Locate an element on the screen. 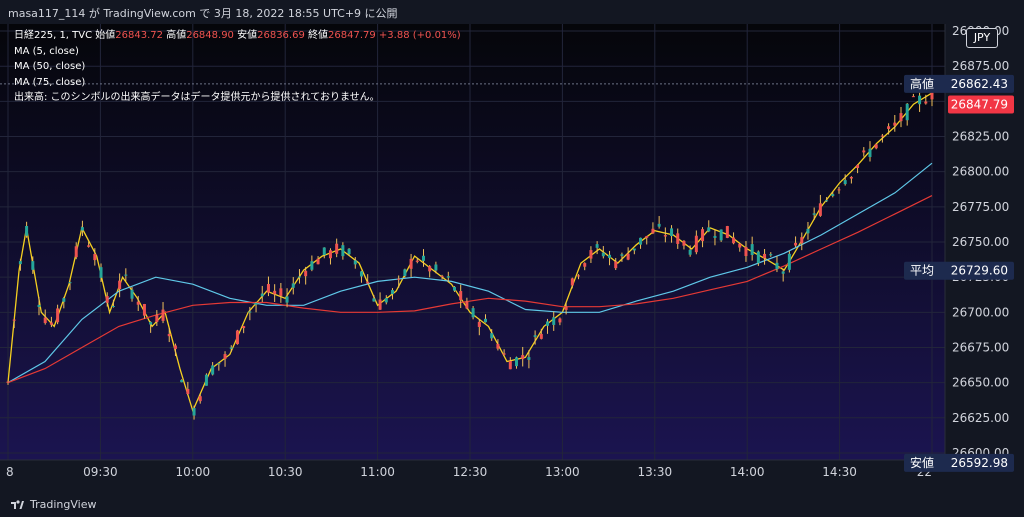 Image resolution: width=1024 pixels, height=517 pixels. x-tick-label: 11:00 is located at coordinates (377, 472).